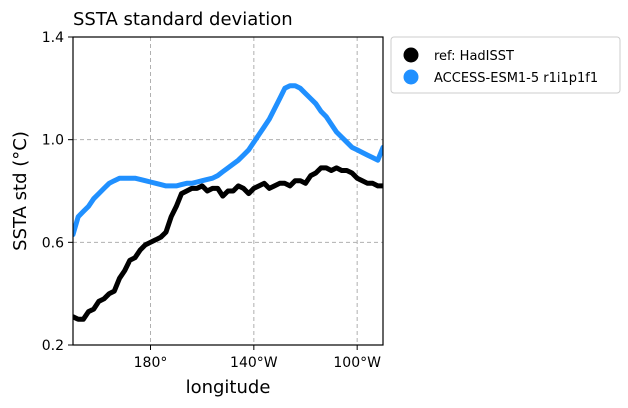 The height and width of the screenshot is (408, 628). I want to click on x-tick-label: 180°, so click(151, 363).